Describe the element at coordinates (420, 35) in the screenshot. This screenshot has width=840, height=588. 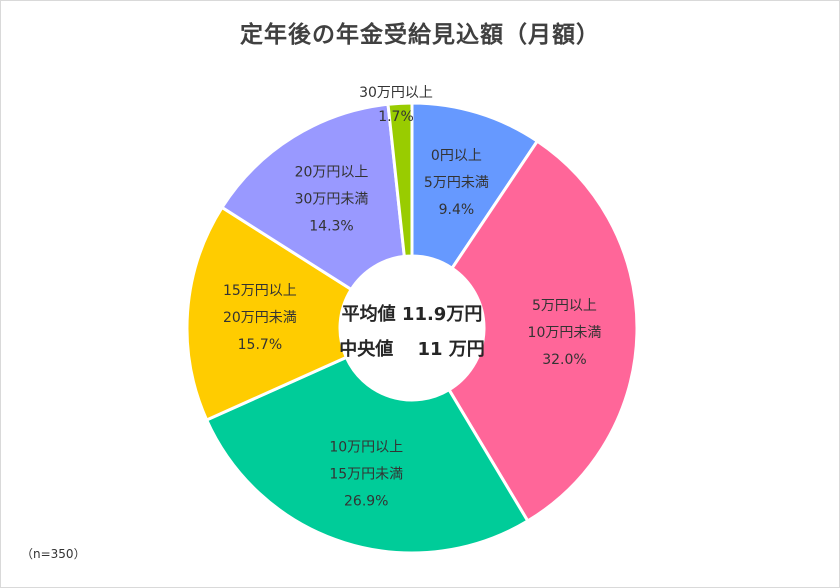
I see `chart-title: 定年後の年金受給見込額（月額）` at that location.